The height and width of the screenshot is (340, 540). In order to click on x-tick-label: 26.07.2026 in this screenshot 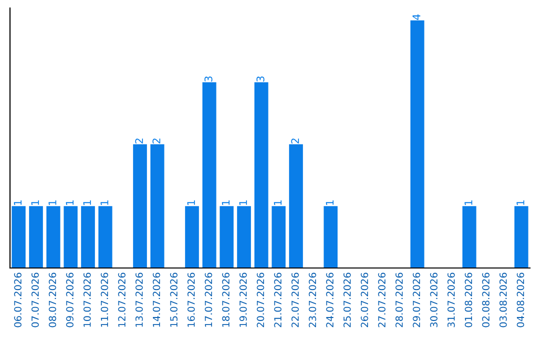, I will do `click(364, 300)`.